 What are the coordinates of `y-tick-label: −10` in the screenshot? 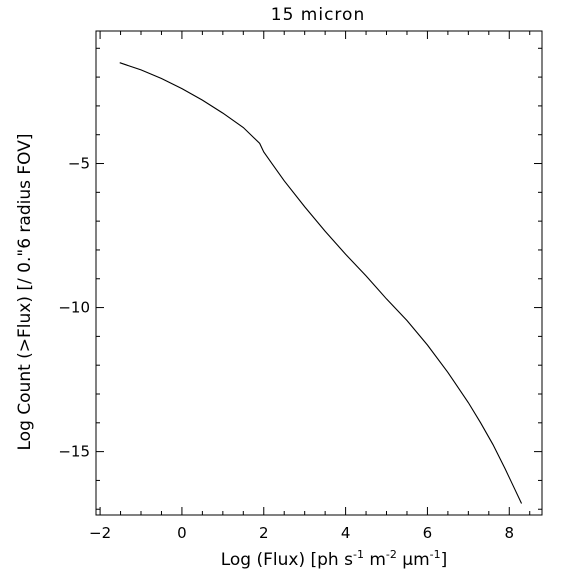 It's located at (74, 308).